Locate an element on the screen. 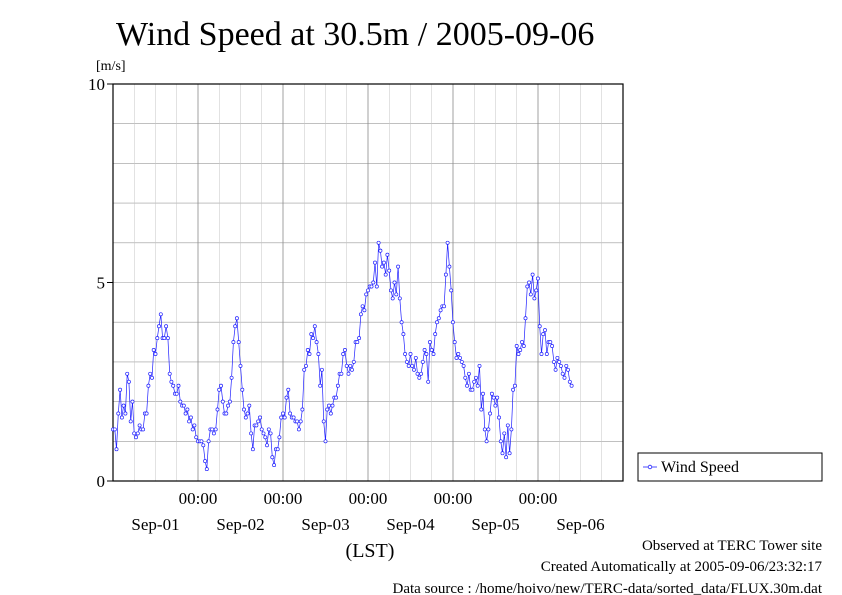 The width and height of the screenshot is (842, 595). x-date-label: Sep-01 is located at coordinates (155, 524).